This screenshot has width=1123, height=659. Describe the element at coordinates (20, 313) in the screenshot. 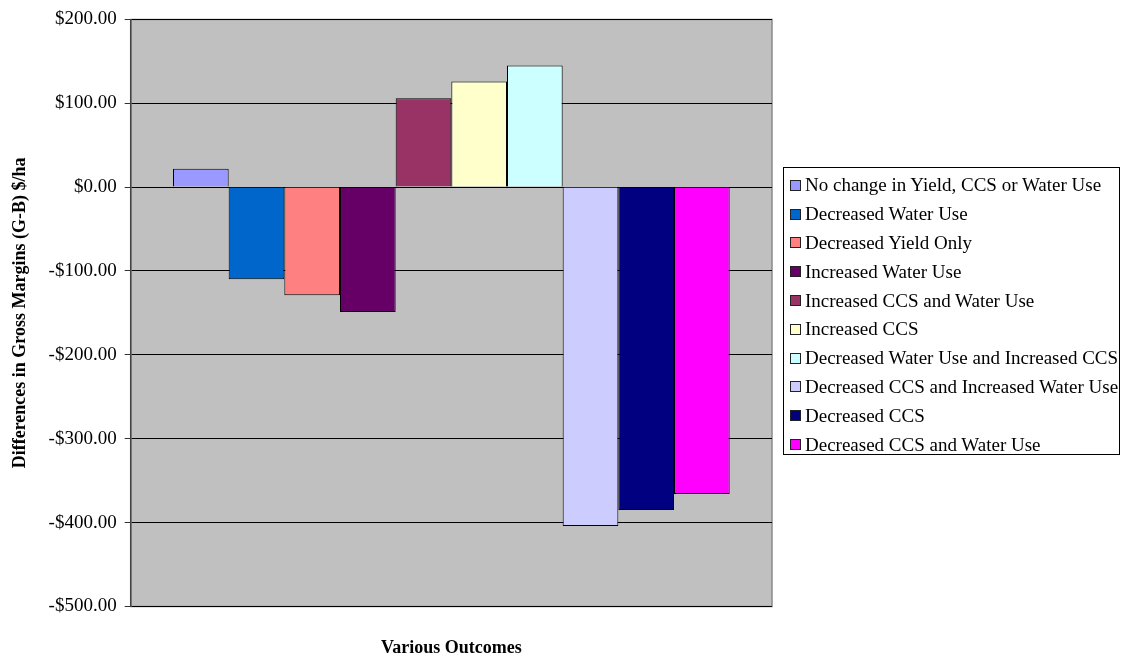

I see `y-axis-title: Differences in Gross Margins (G-B) $/ha` at that location.